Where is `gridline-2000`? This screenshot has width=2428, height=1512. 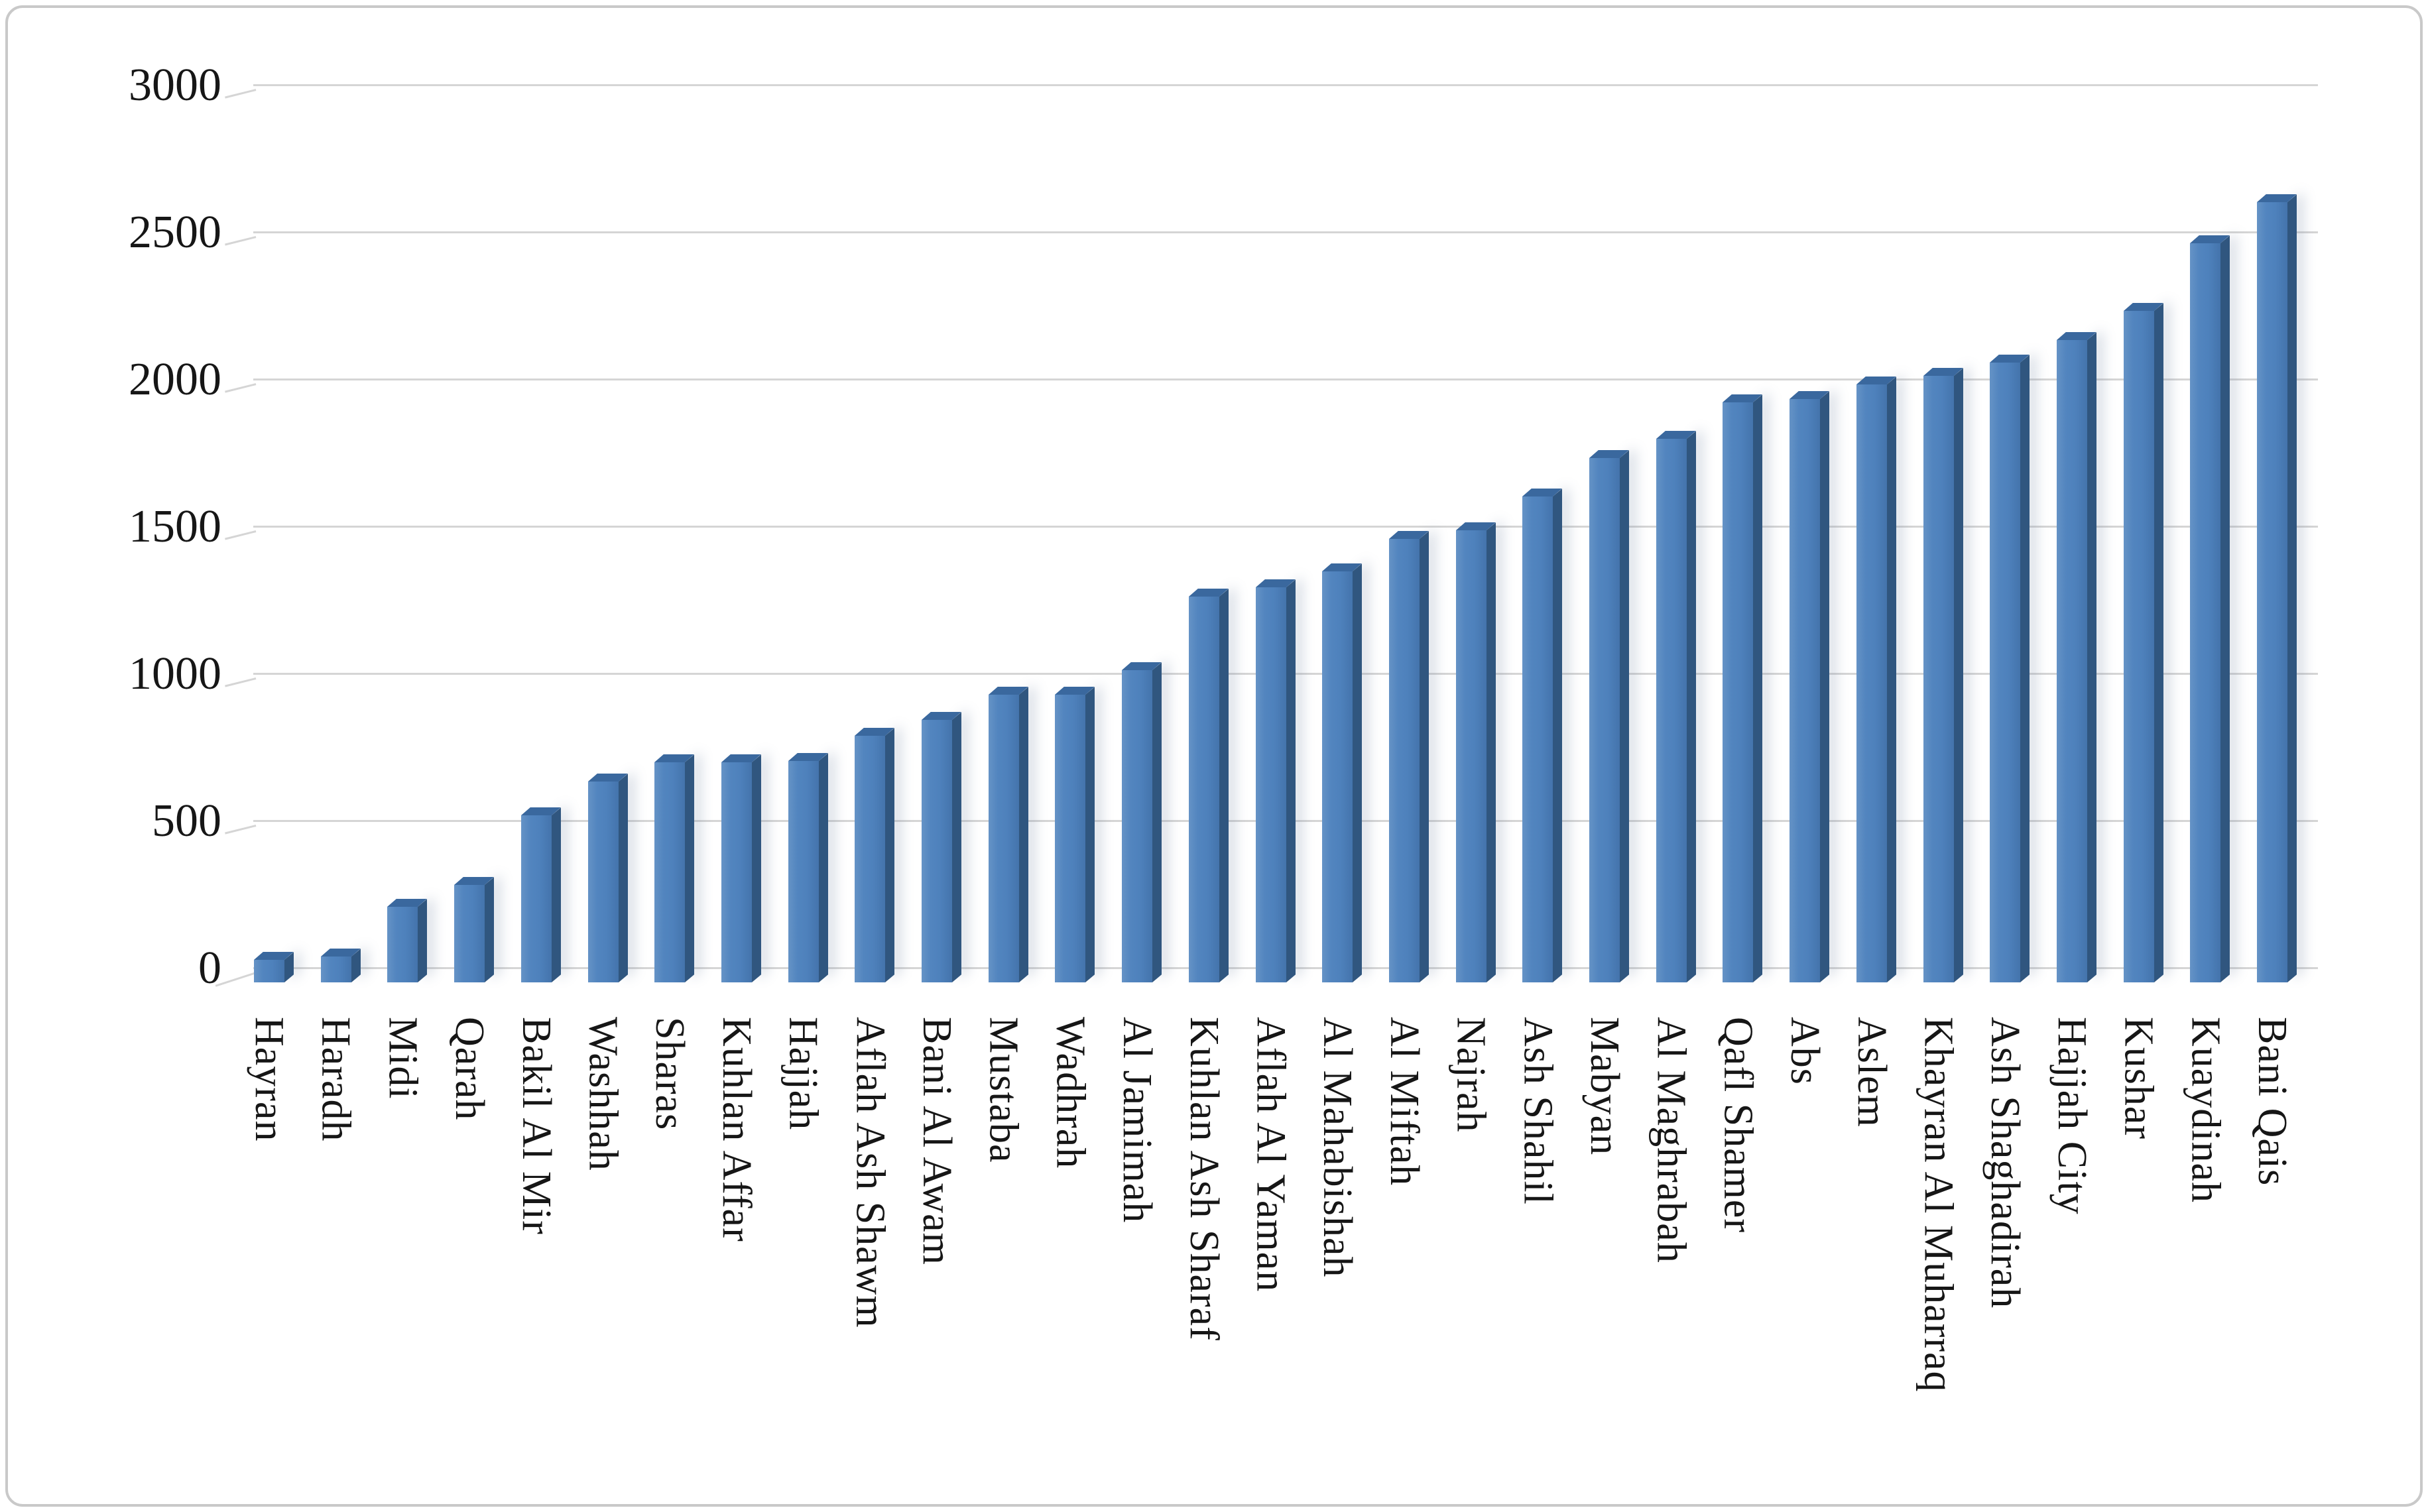
gridline-2000 is located at coordinates (1285, 379).